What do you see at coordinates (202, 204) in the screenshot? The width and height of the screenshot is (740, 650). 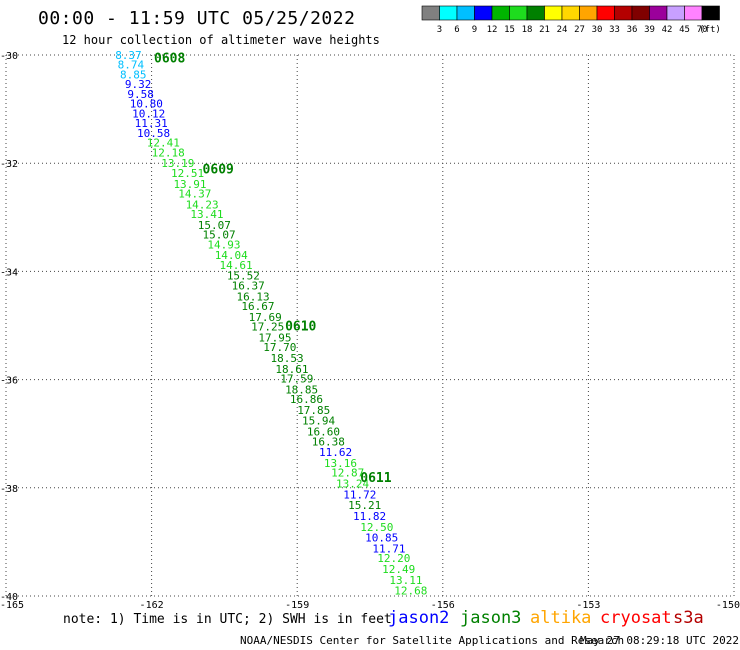 I see `wave-height-value: 14.23` at bounding box center [202, 204].